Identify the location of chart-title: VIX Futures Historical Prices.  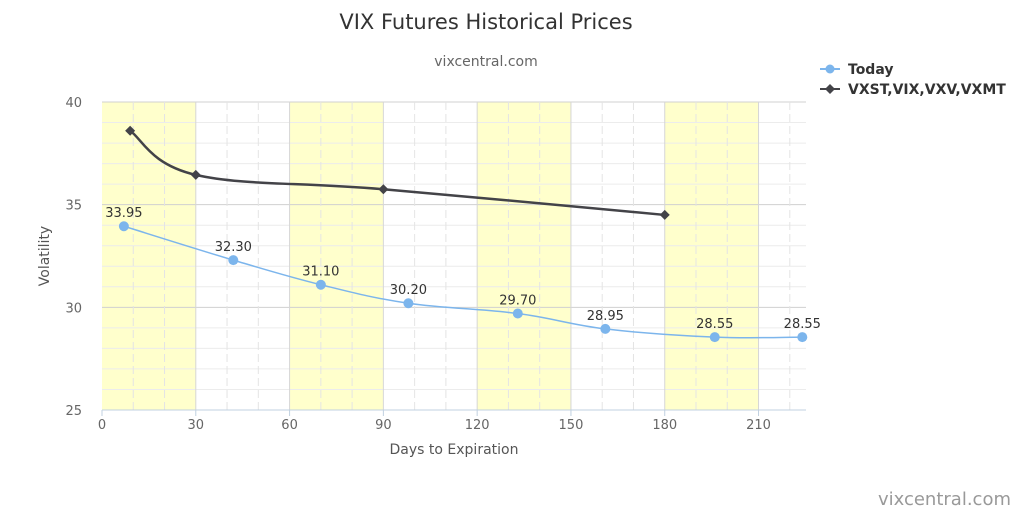
(485, 22).